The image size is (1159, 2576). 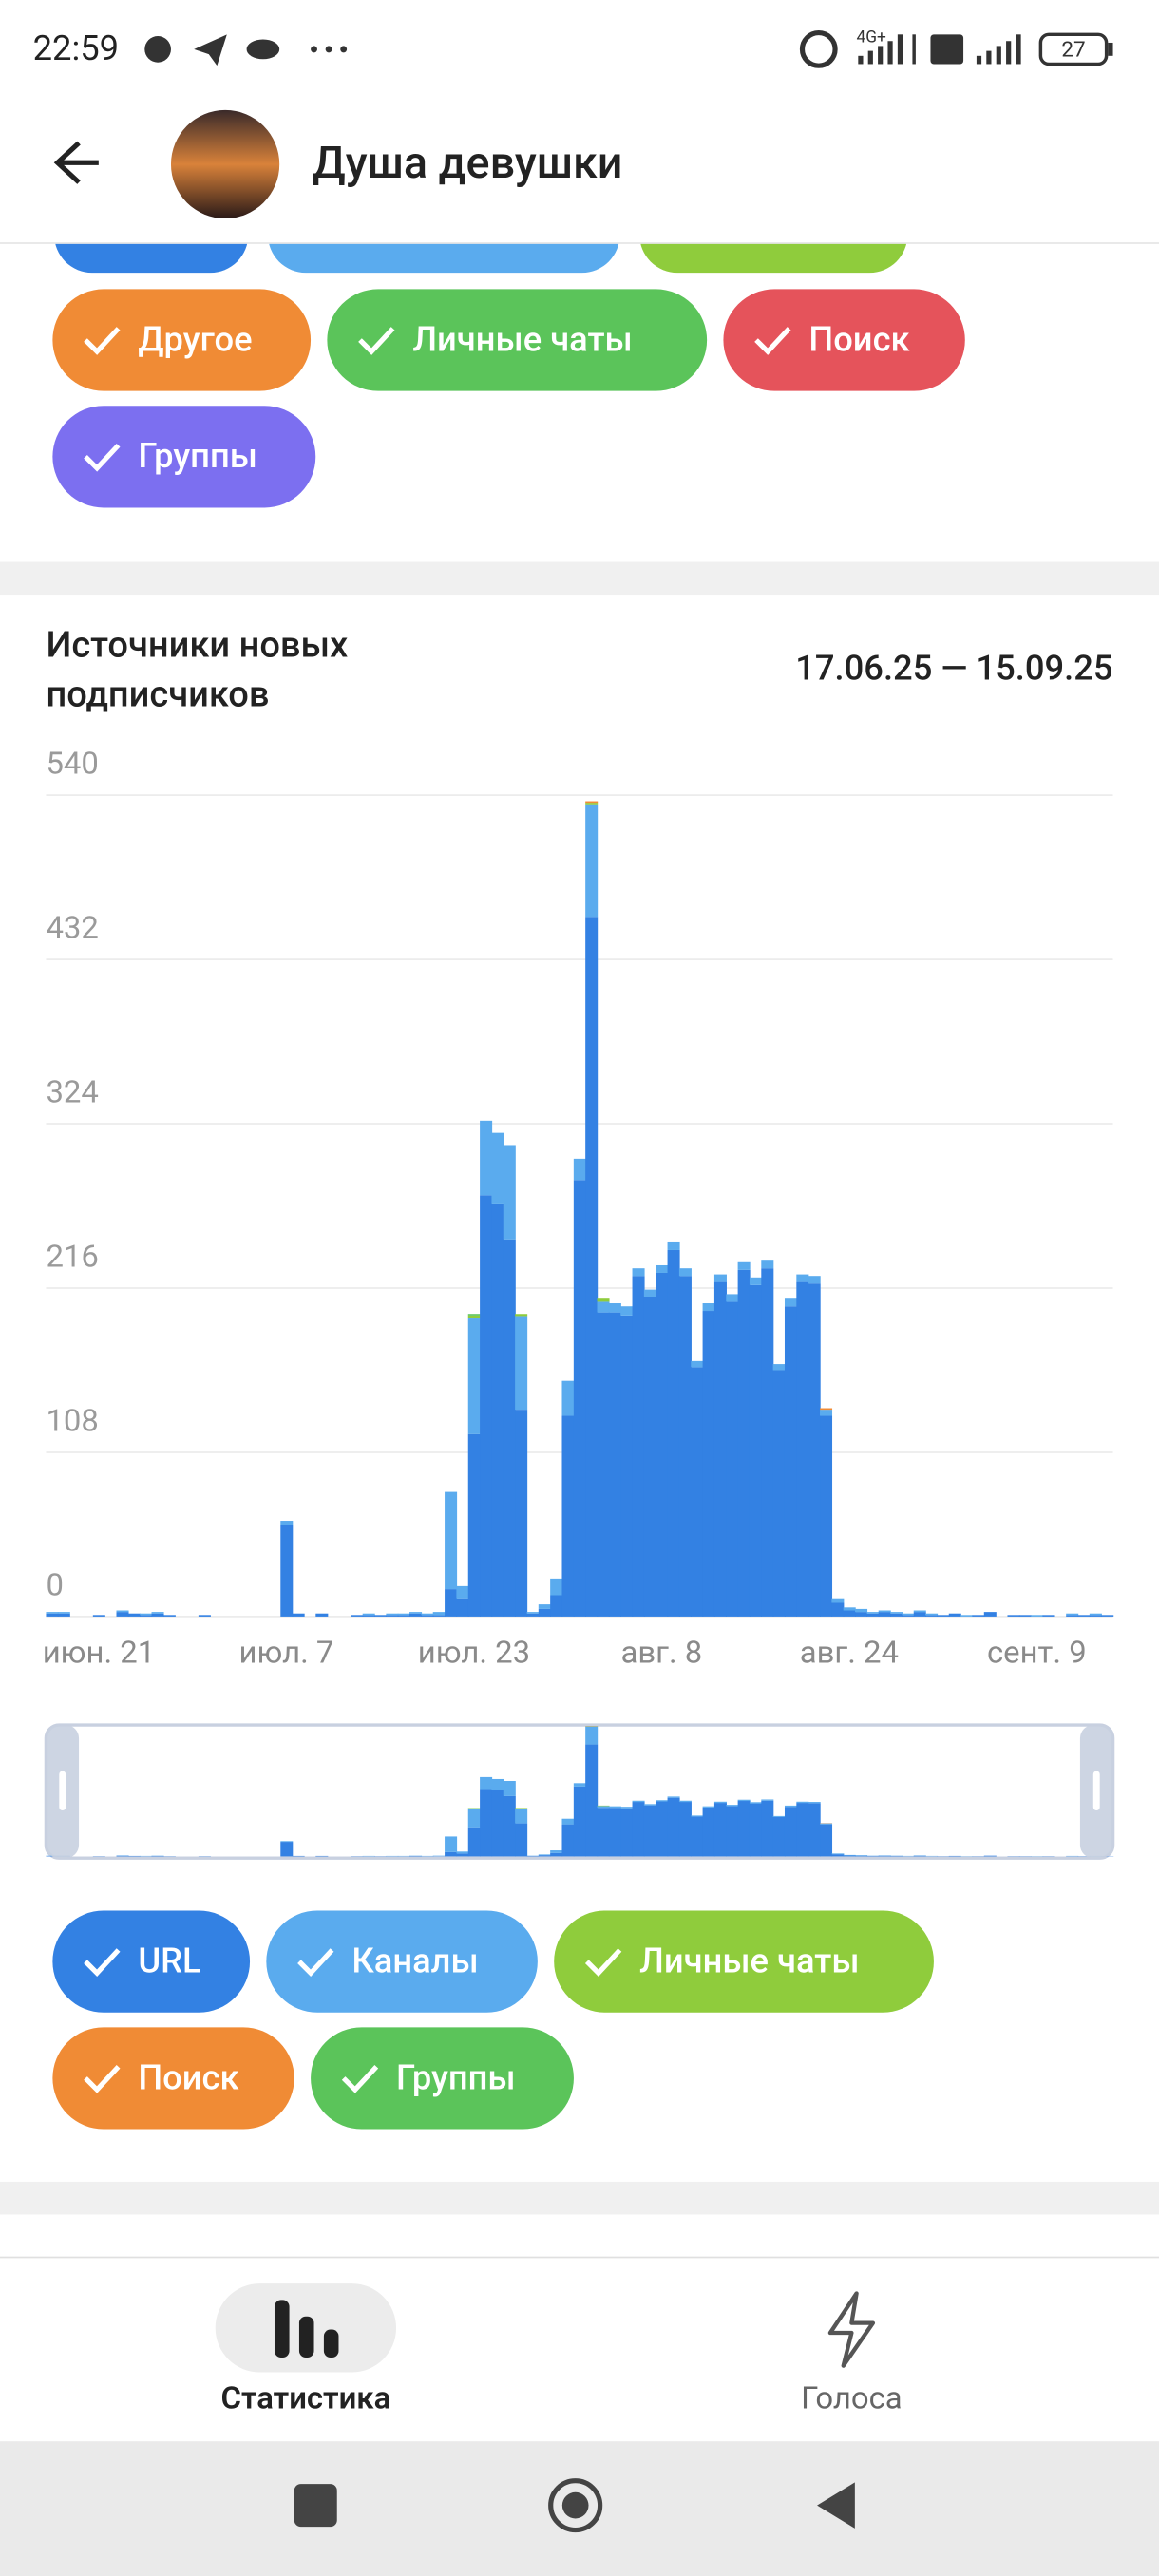 What do you see at coordinates (72, 1093) in the screenshot?
I see `y-tick-label: 324` at bounding box center [72, 1093].